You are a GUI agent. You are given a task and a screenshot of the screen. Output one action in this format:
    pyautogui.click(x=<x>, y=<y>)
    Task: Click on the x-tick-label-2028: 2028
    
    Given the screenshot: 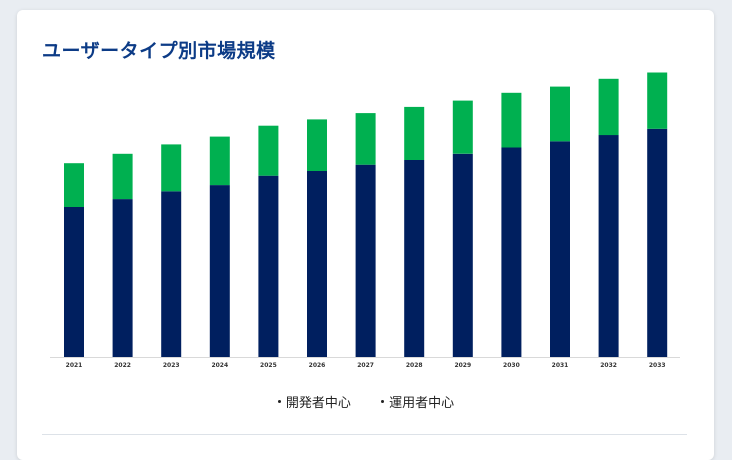 What is the action you would take?
    pyautogui.click(x=414, y=365)
    